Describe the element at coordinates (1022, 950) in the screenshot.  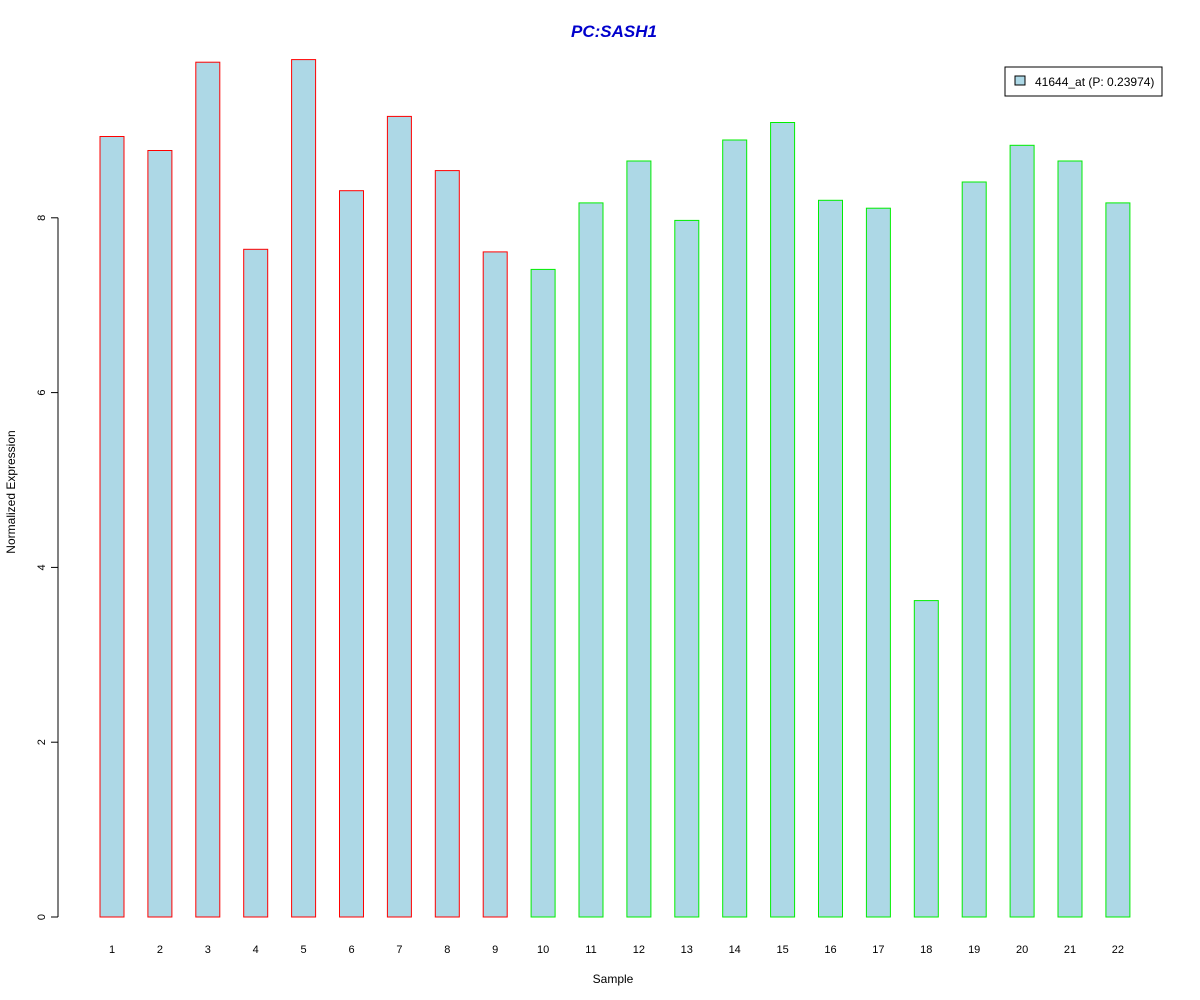
I see `x-tick-label: 20` at that location.